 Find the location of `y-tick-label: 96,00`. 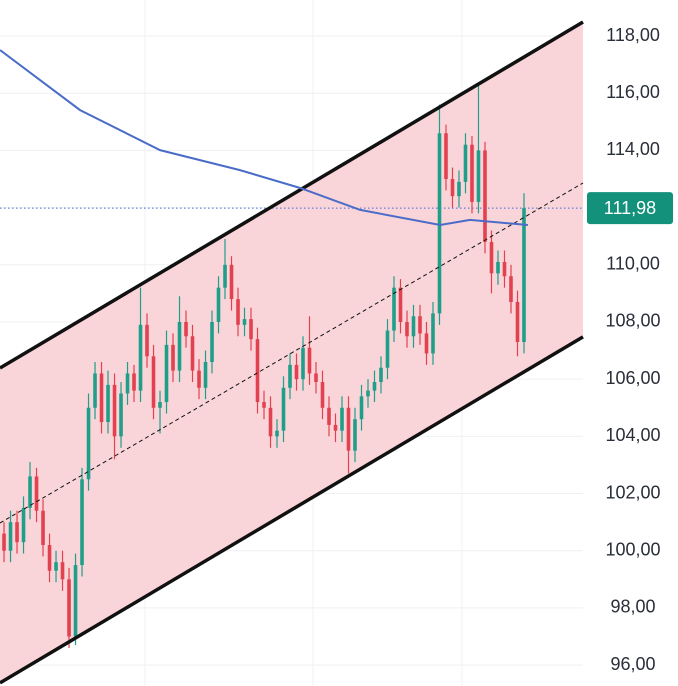

y-tick-label: 96,00 is located at coordinates (632, 664).